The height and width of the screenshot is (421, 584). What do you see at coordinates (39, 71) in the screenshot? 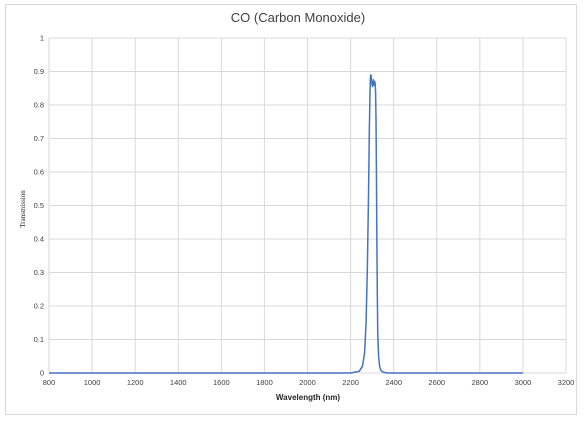
I see `y-tick-label: 0.9` at bounding box center [39, 71].